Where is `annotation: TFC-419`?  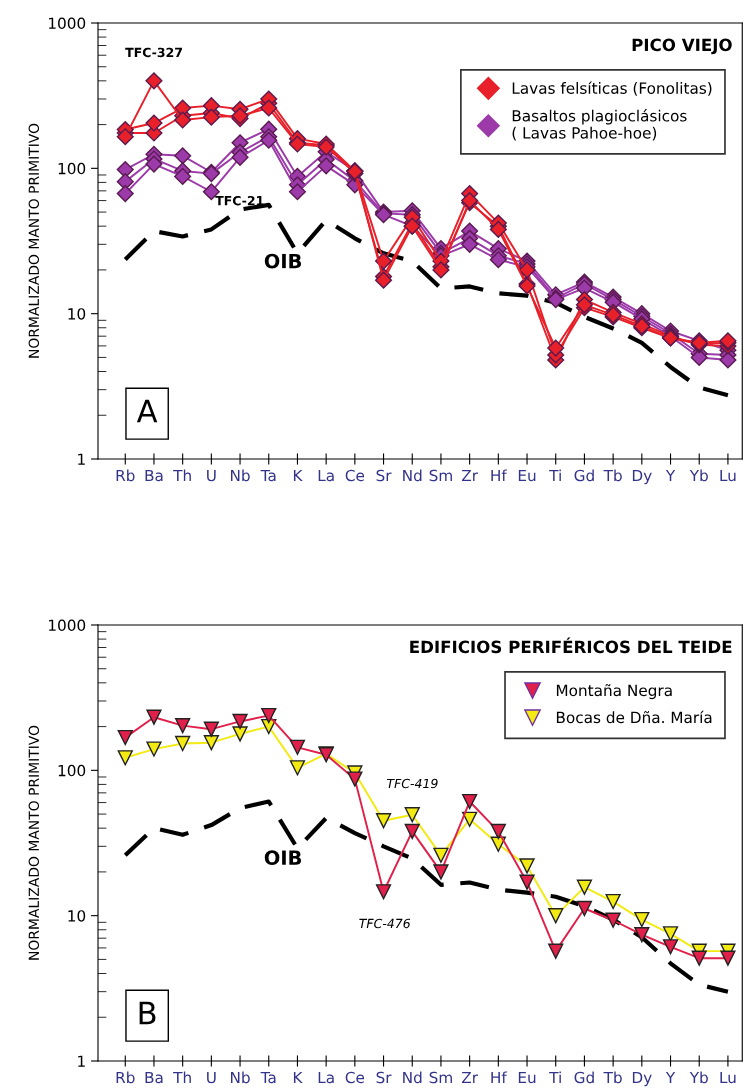
annotation: TFC-419 is located at coordinates (412, 783).